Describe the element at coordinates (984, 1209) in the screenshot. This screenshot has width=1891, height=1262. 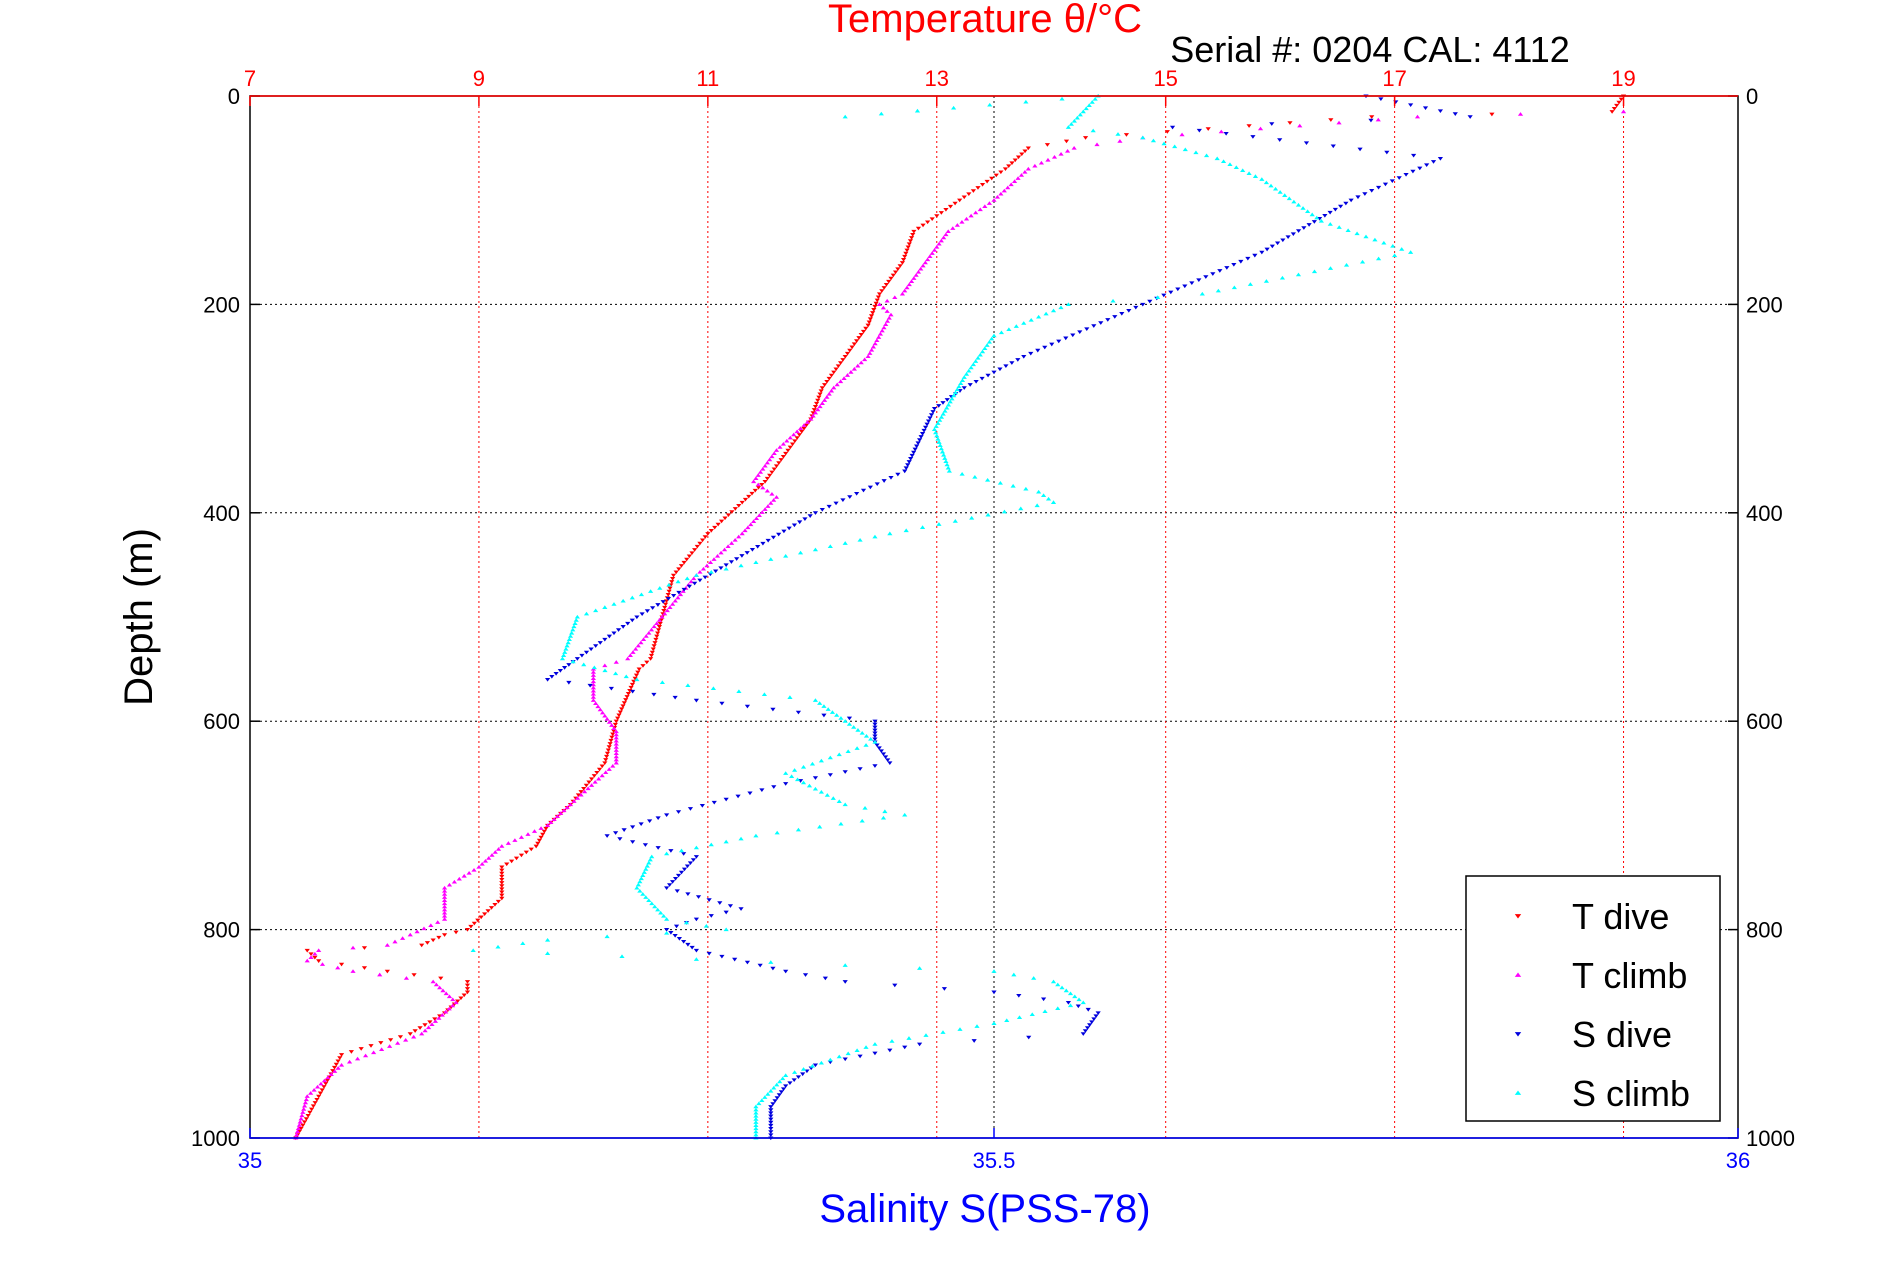
I see `x-axis-title-salinity: Salinity S(PSS-78)` at that location.